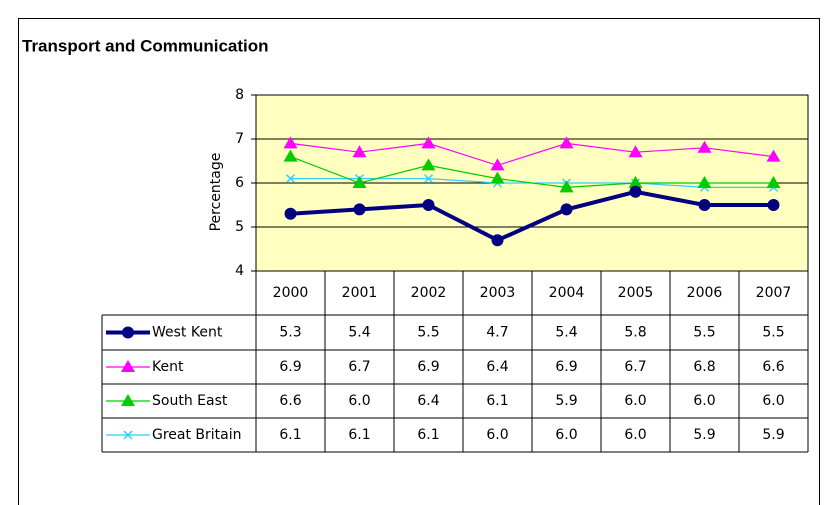 This screenshot has height=505, width=824. I want to click on y-tick-label: 8, so click(239, 95).